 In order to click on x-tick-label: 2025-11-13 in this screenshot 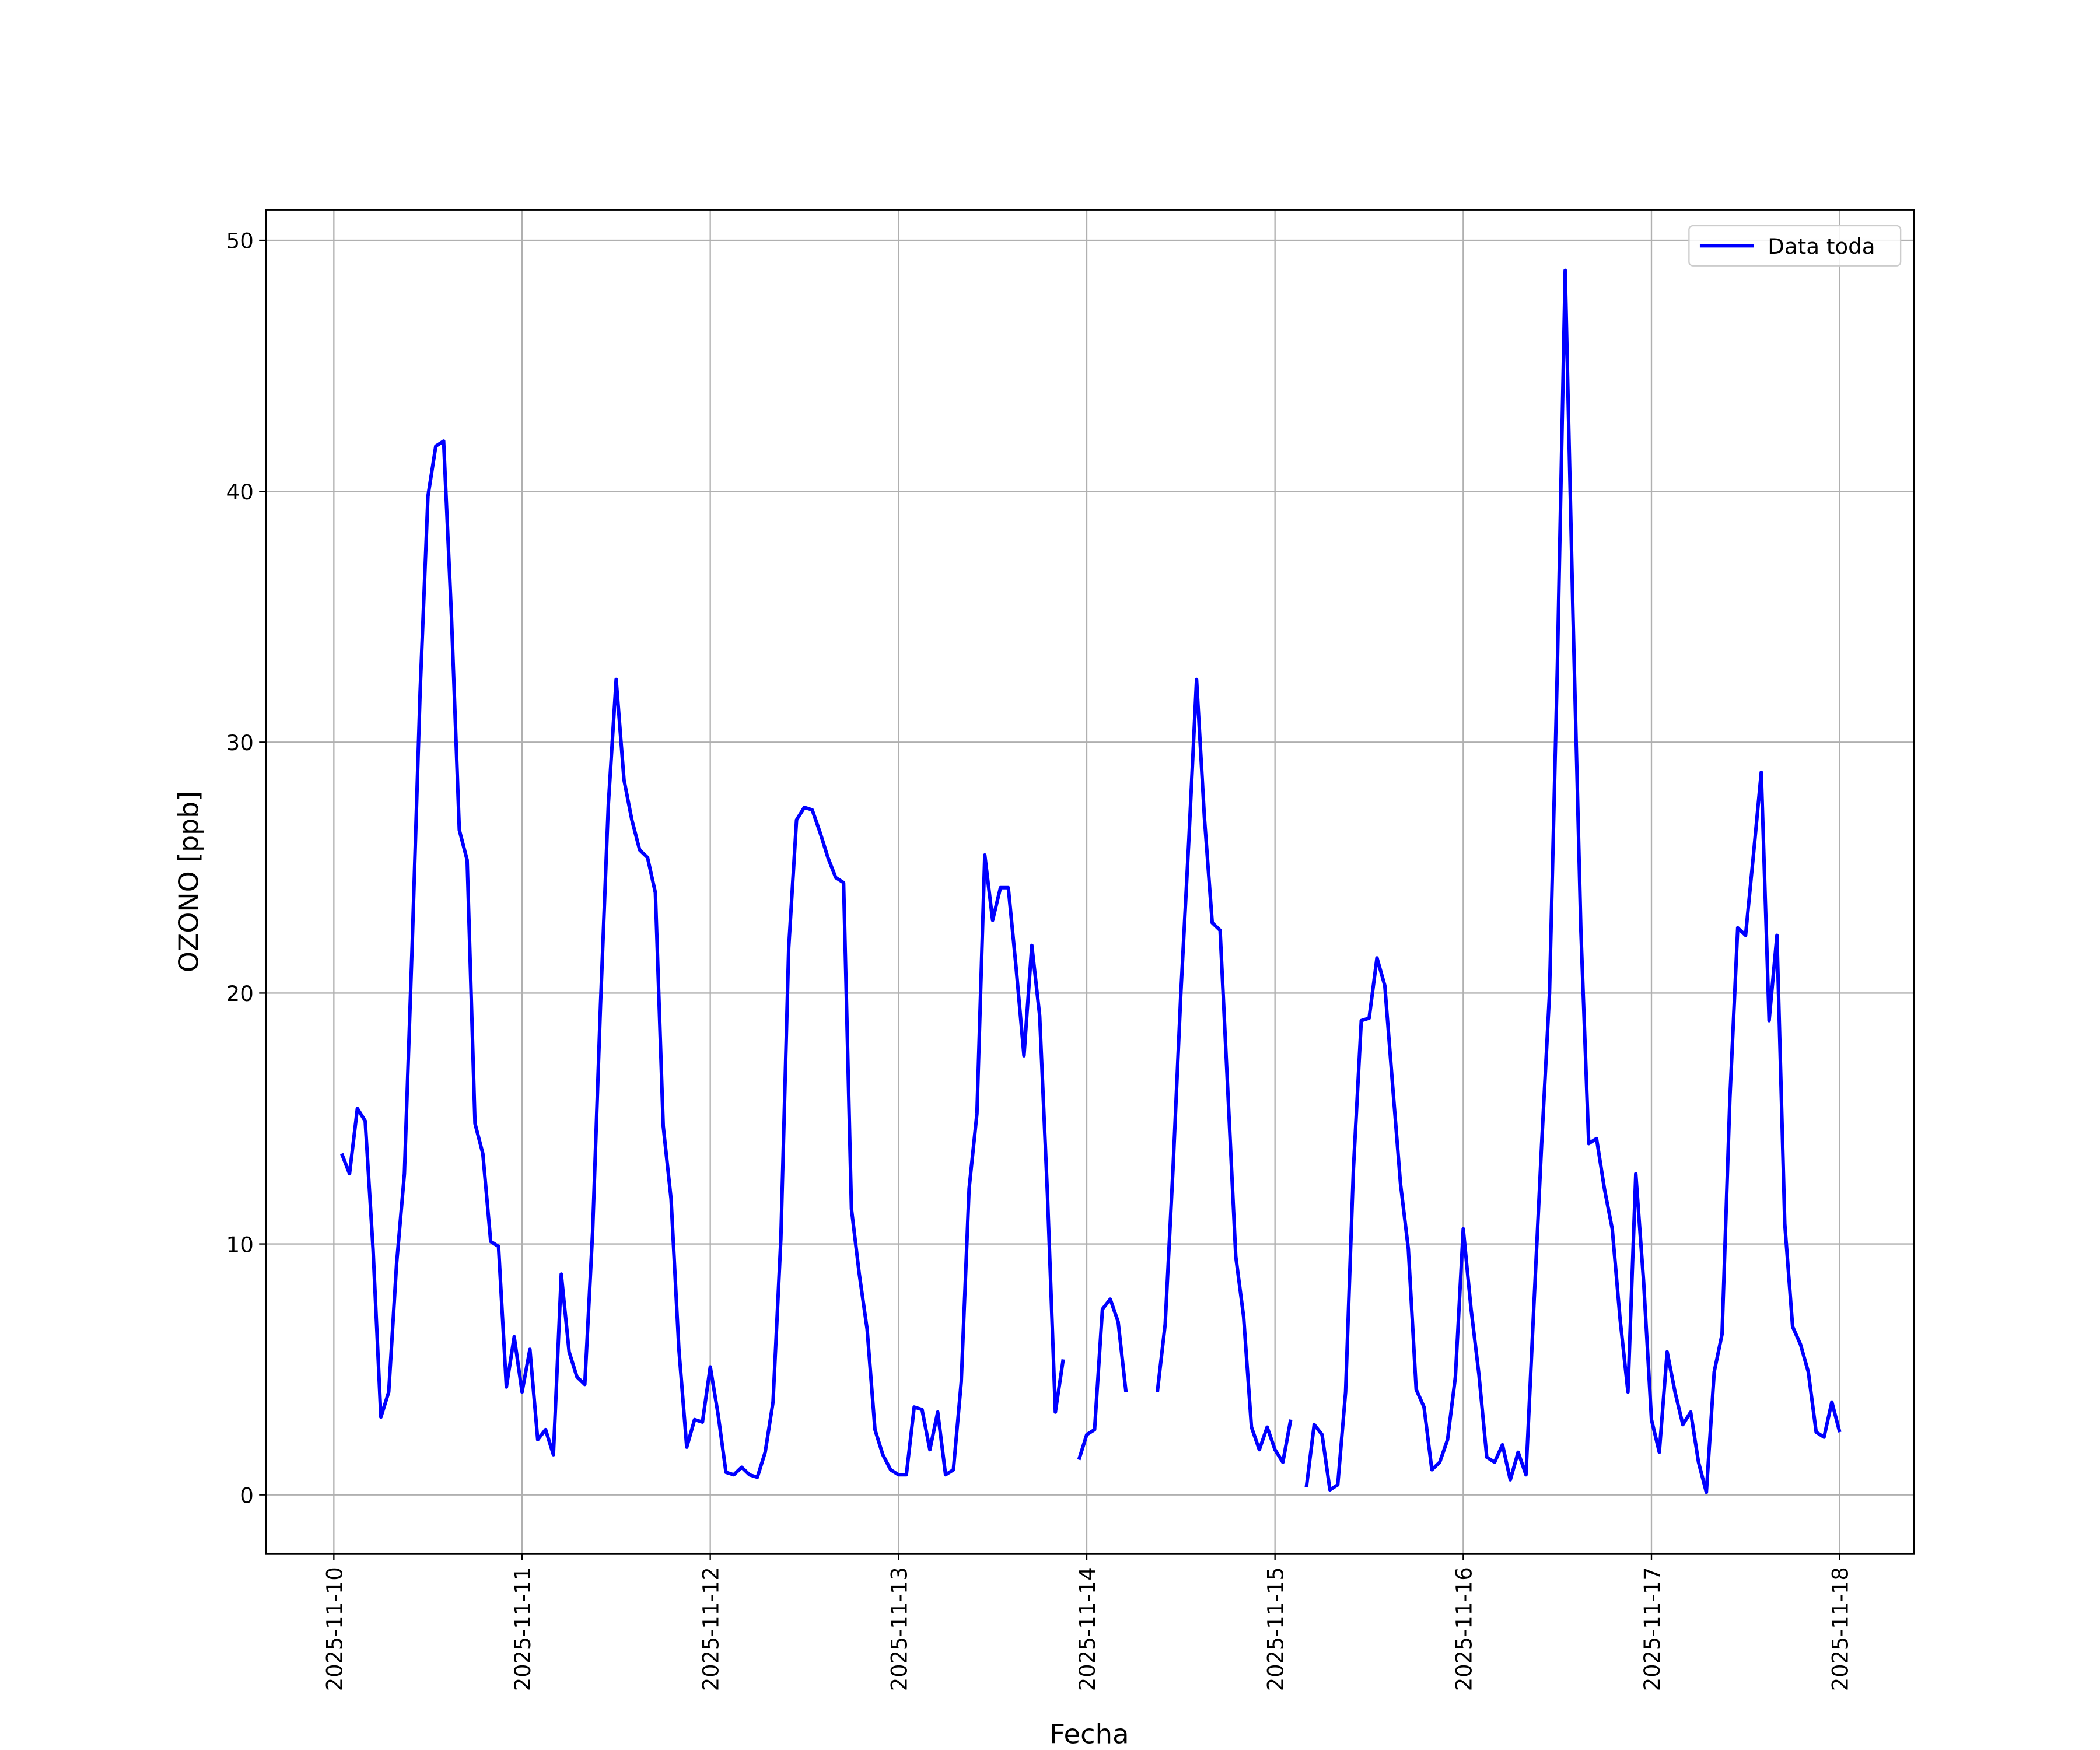, I will do `click(900, 1629)`.